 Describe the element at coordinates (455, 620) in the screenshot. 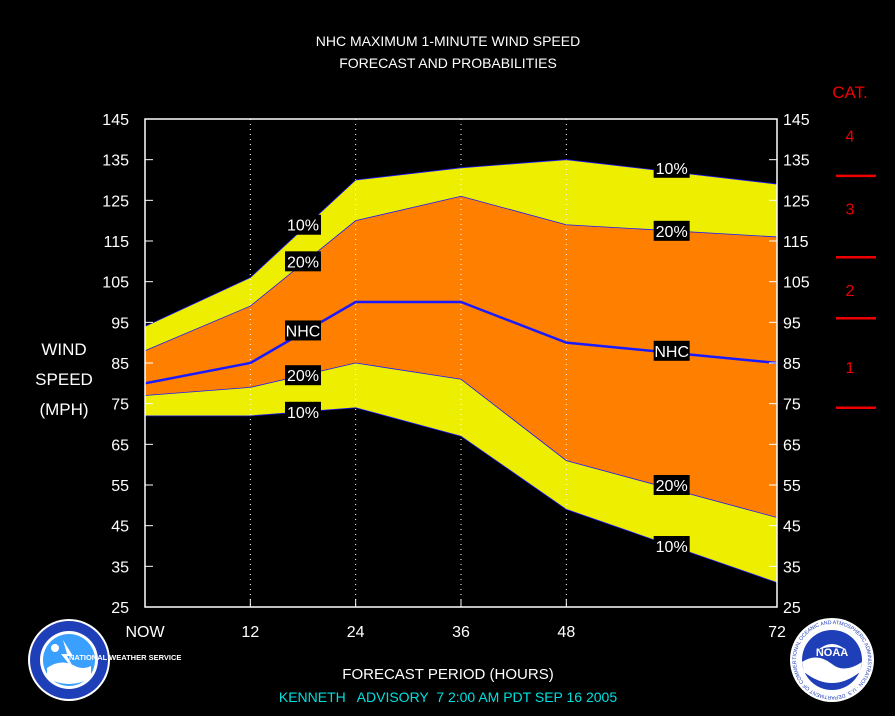

I see `x-axis: NOW 12 24 36 48 72` at that location.